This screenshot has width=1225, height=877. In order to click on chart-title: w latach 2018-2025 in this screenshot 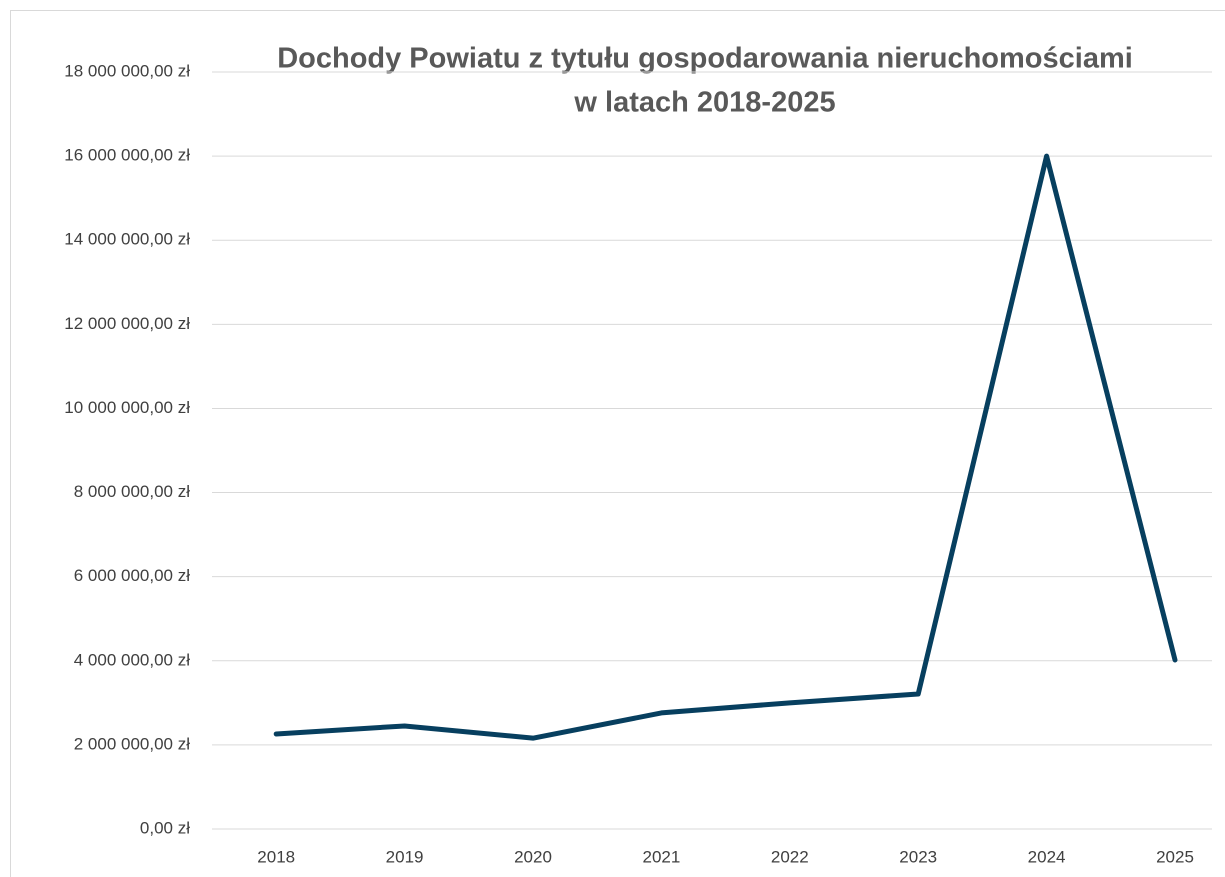, I will do `click(704, 103)`.